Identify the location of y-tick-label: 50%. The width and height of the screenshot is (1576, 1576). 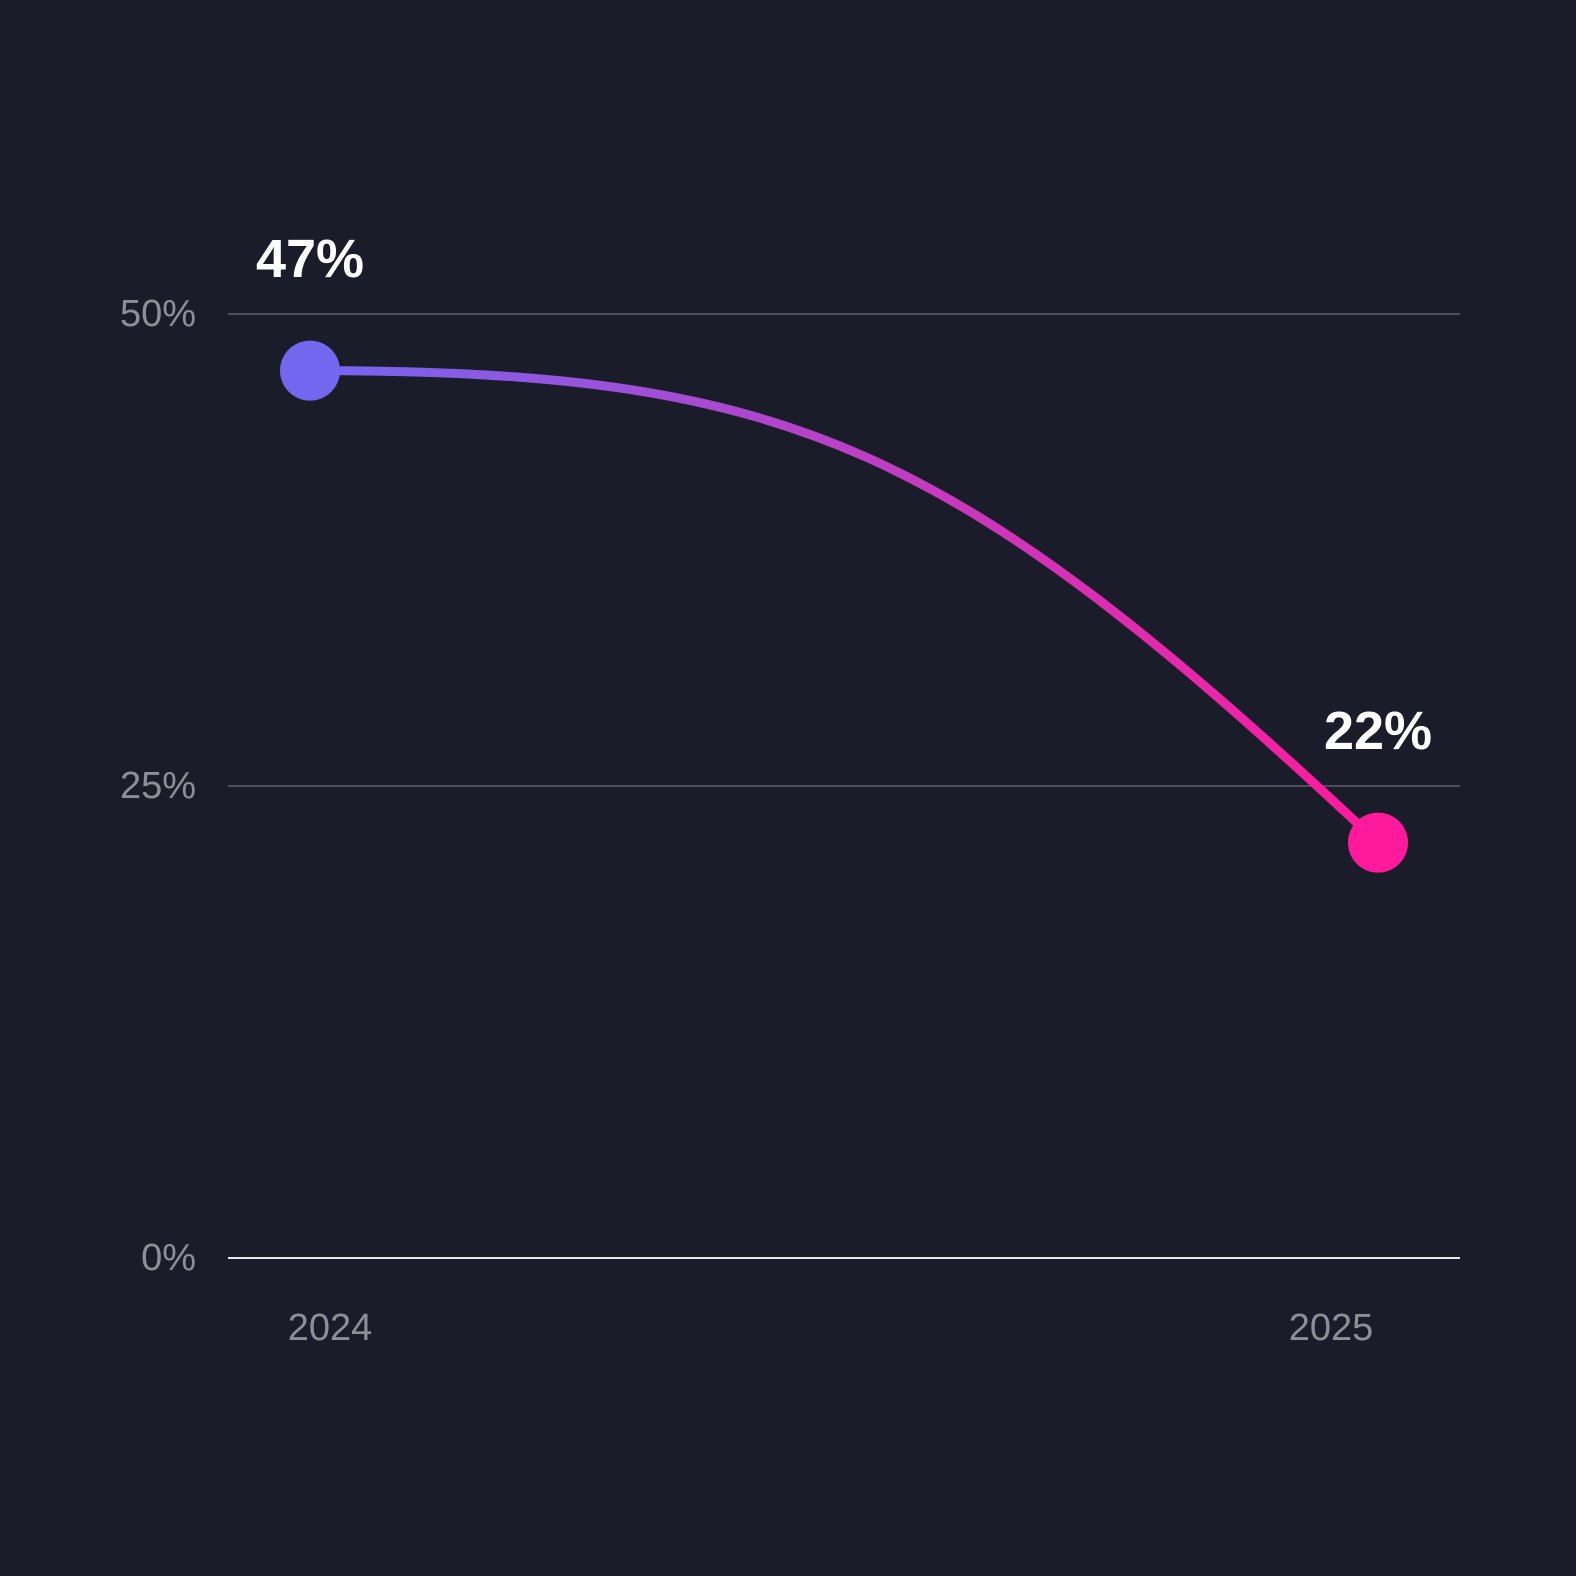
(158, 314).